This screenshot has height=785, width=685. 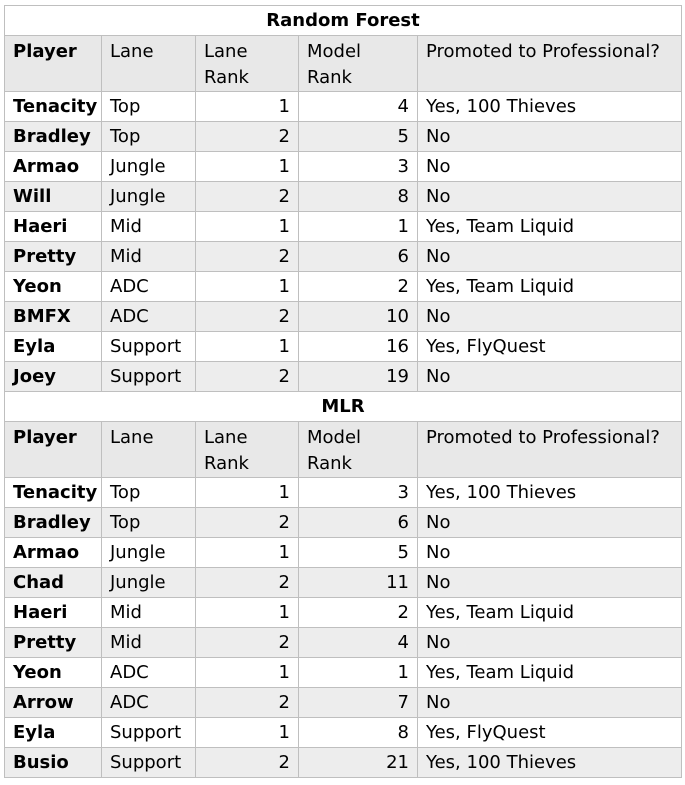 What do you see at coordinates (358, 762) in the screenshot?
I see `model-rank-cell: 21` at bounding box center [358, 762].